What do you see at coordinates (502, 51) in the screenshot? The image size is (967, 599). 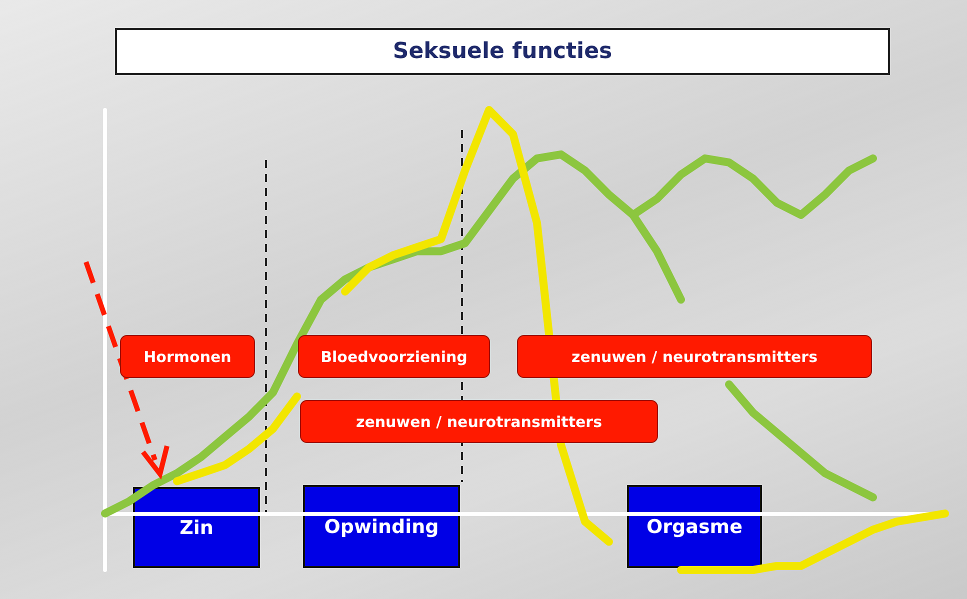 I see `chart-title: Seksuele functies` at bounding box center [502, 51].